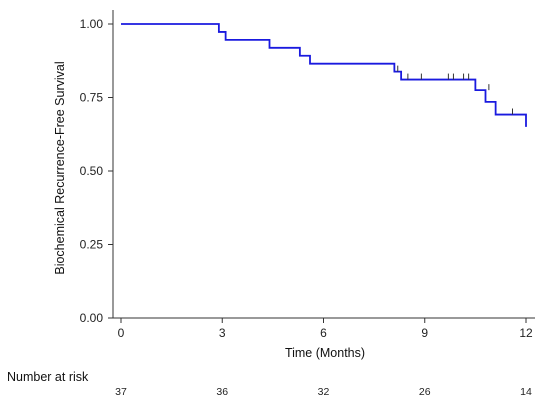  Describe the element at coordinates (92, 171) in the screenshot. I see `y-tick-label: 0.50` at that location.